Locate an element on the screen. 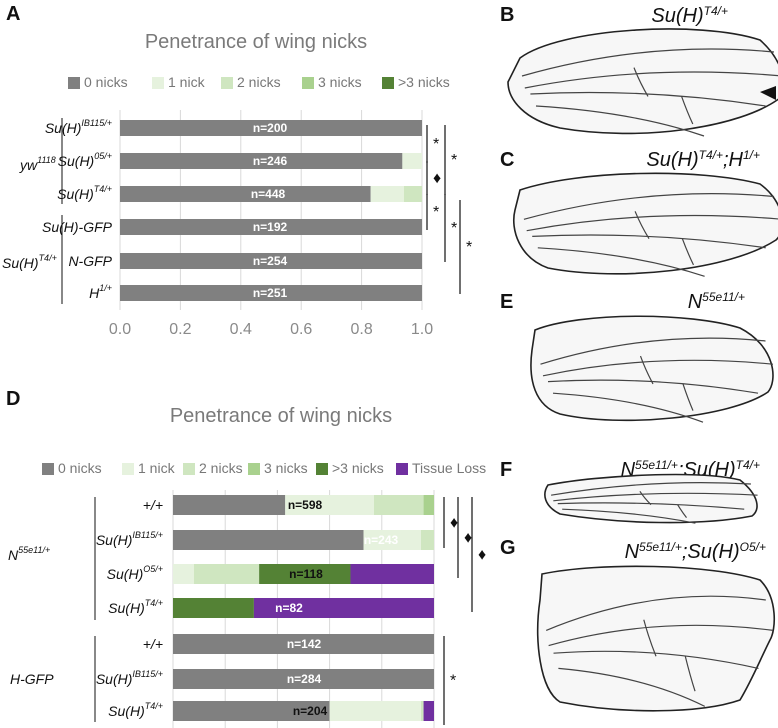 This screenshot has height=728, width=778. wing-genotype-label-base: ;H is located at coordinates (733, 160).